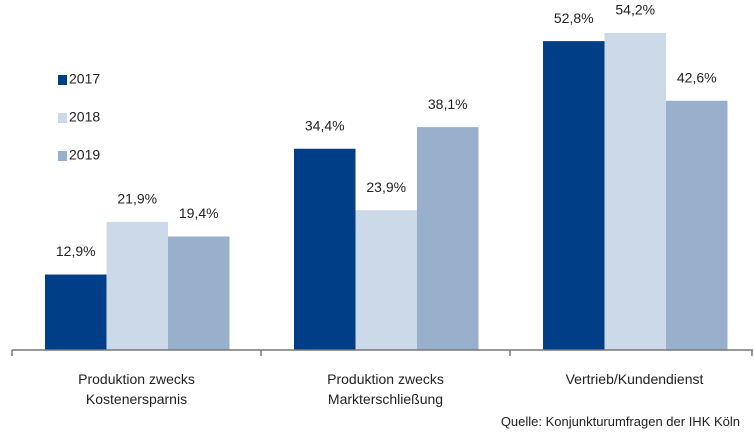 The image size is (754, 435). What do you see at coordinates (137, 199) in the screenshot?
I see `value-label: 21,9%` at bounding box center [137, 199].